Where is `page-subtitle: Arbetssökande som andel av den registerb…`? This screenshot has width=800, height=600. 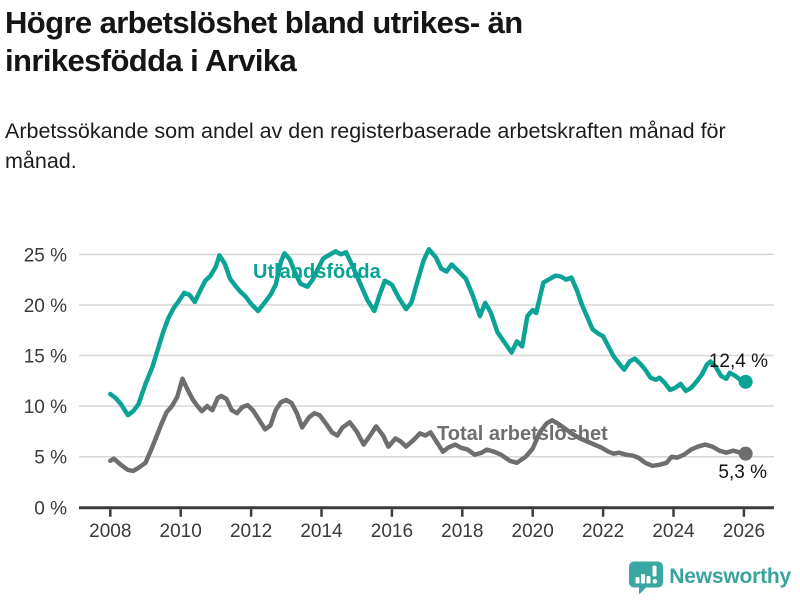 page-subtitle: Arbetssökande som andel av den registerb… is located at coordinates (365, 146).